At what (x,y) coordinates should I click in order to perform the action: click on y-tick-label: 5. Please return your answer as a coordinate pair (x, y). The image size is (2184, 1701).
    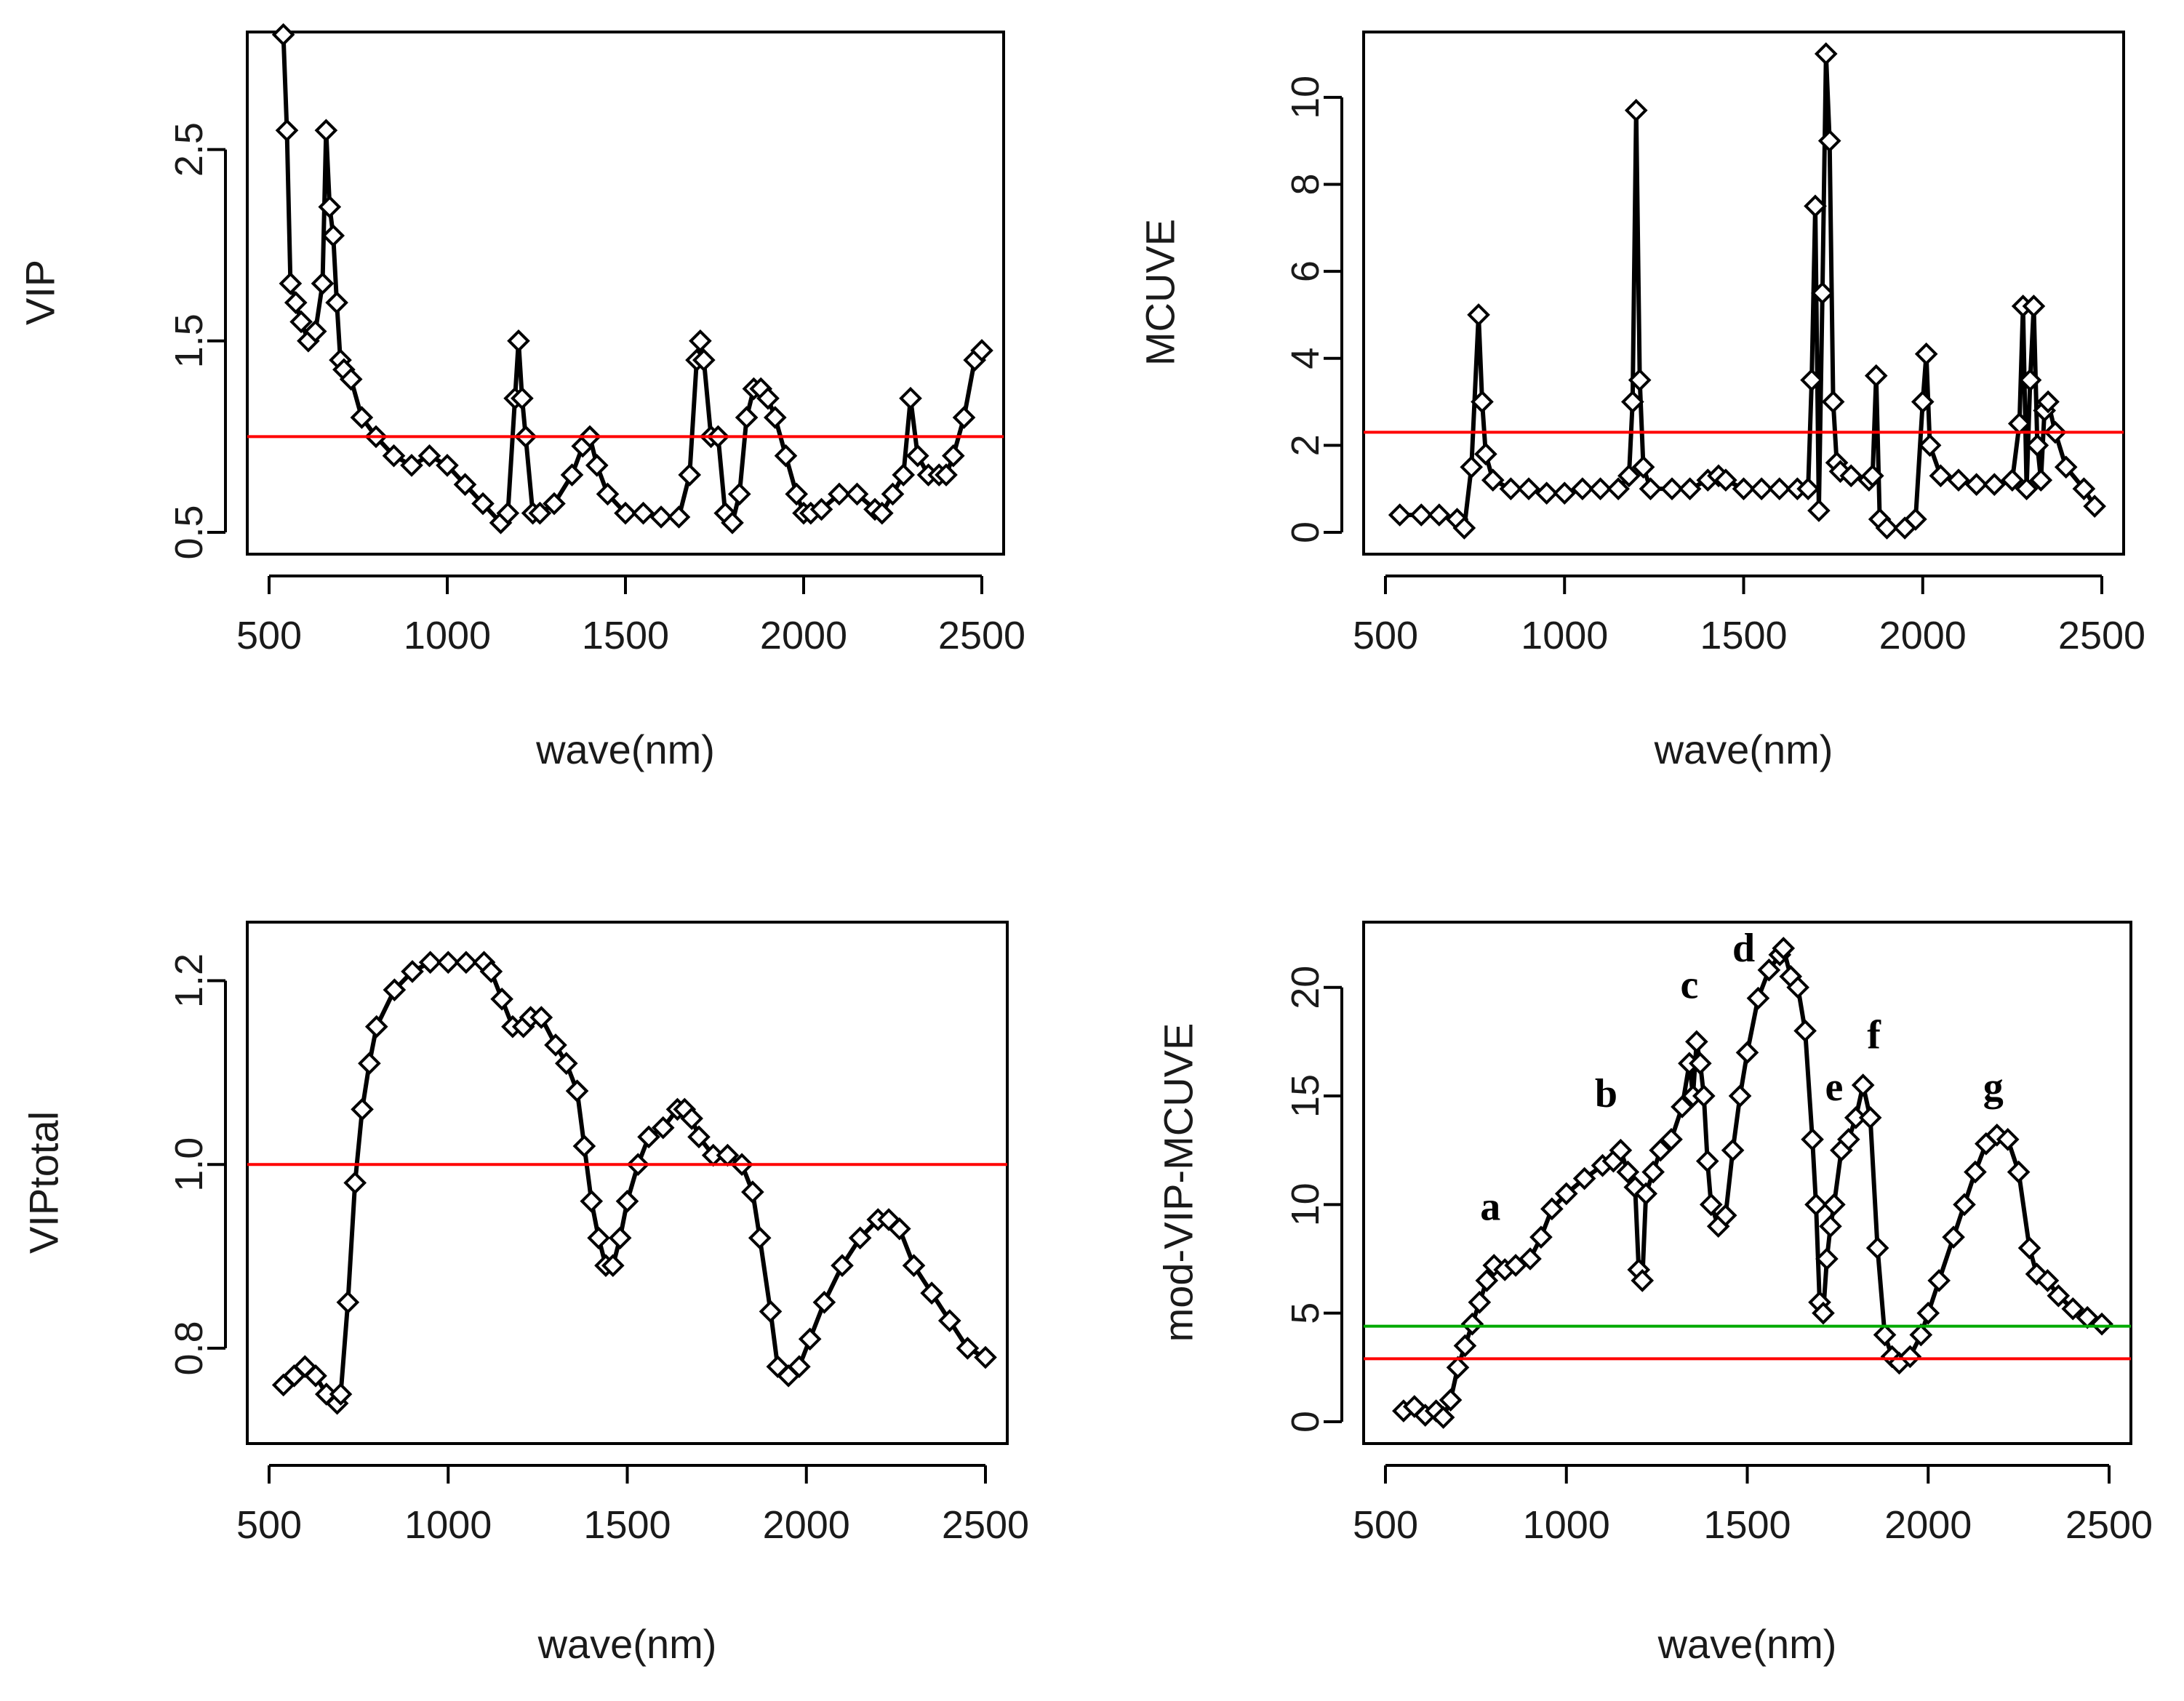
    Looking at the image, I should click on (1305, 1313).